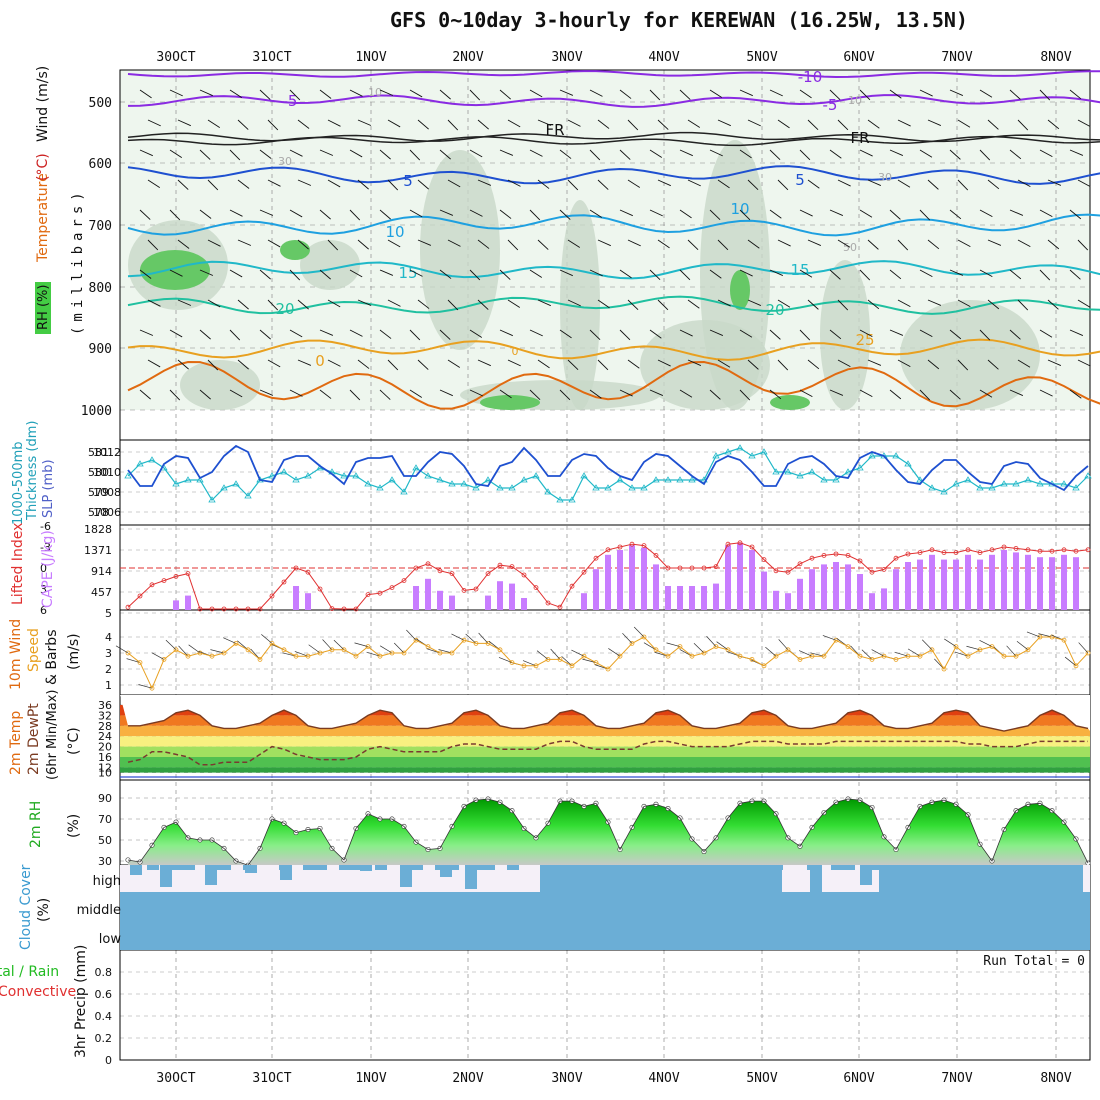  Describe the element at coordinates (18, 564) in the screenshot. I see `cape-ylabel-li: Lifted Index` at that location.